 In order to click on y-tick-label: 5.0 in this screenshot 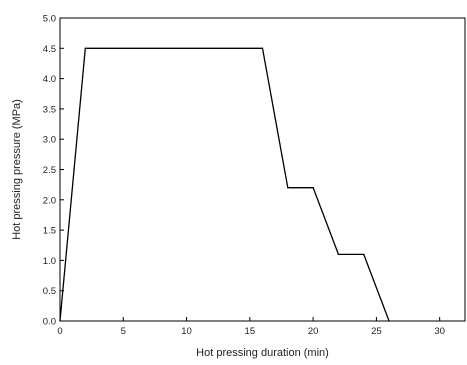, I will do `click(49, 19)`.